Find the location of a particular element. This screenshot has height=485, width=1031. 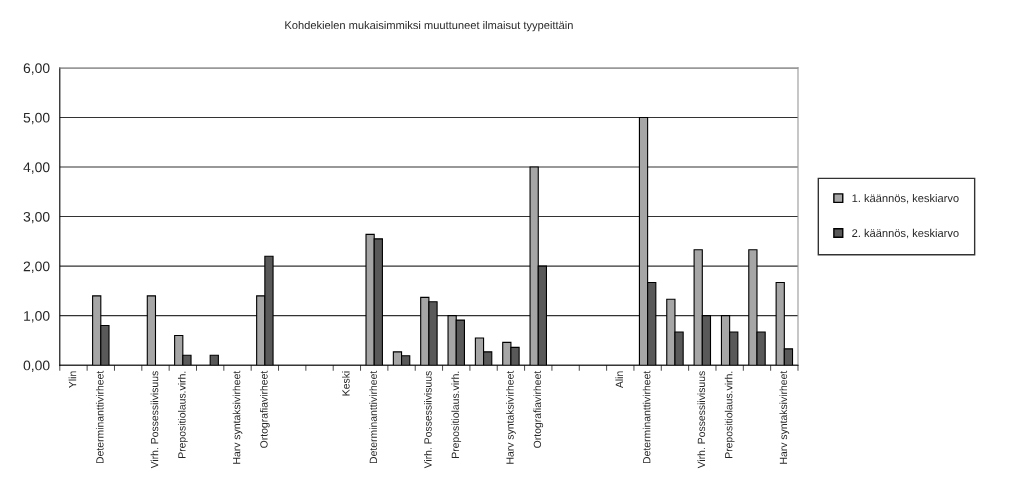

x-tick-label: Keski is located at coordinates (346, 383).